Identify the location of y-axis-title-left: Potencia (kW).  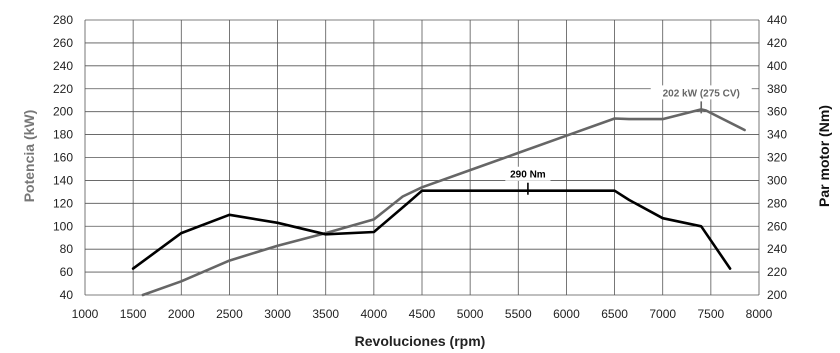
(29, 156).